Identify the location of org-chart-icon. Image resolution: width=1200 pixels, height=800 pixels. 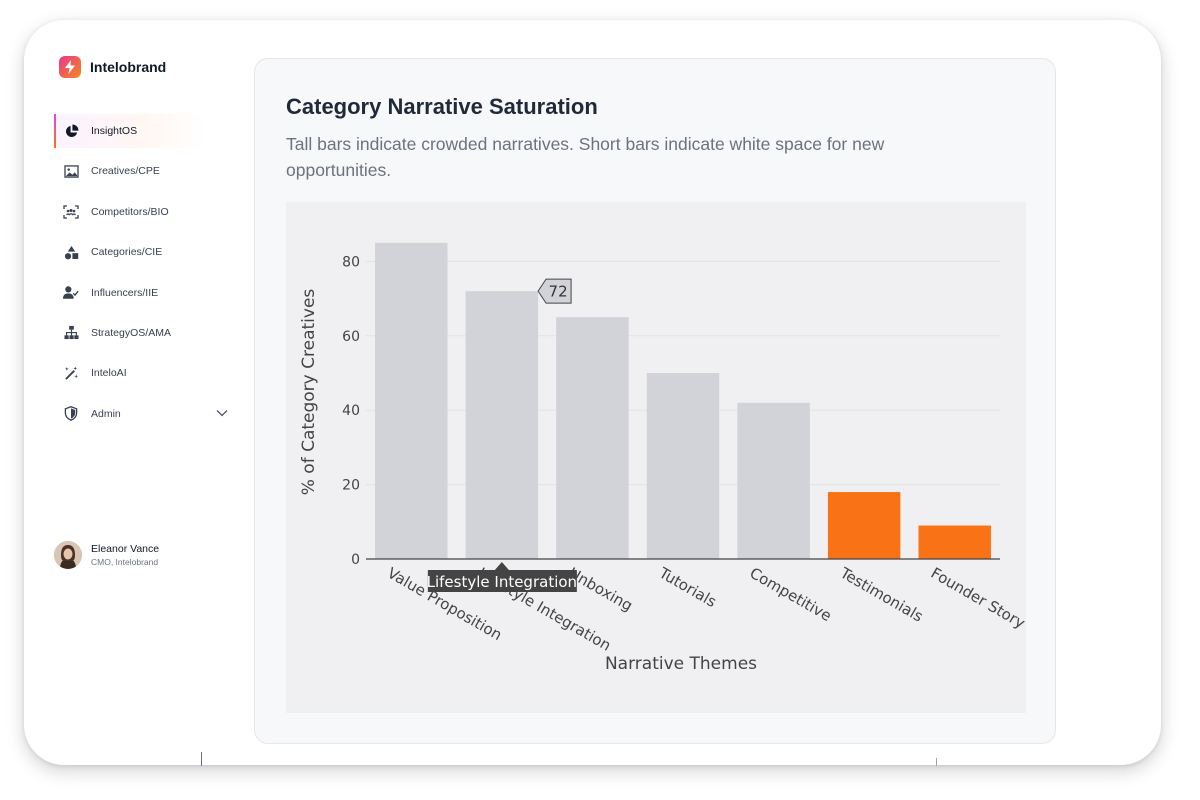
(71, 333).